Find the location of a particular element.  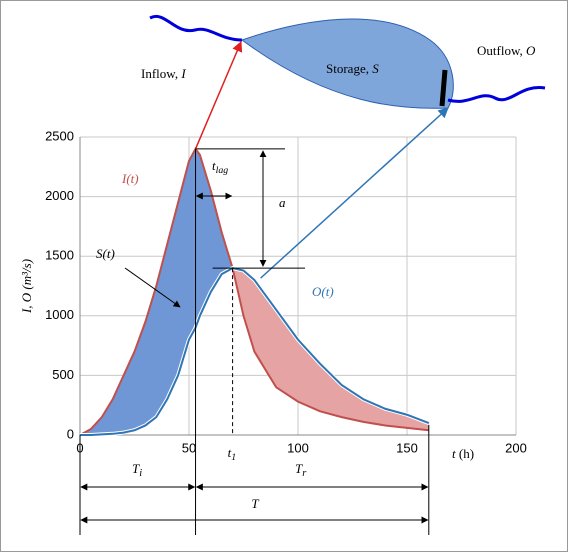

y-tick-label: 1500 is located at coordinates (59, 255).